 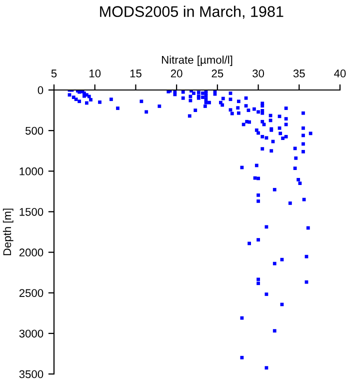 What do you see at coordinates (95, 74) in the screenshot?
I see `x-tick-label: 10` at bounding box center [95, 74].